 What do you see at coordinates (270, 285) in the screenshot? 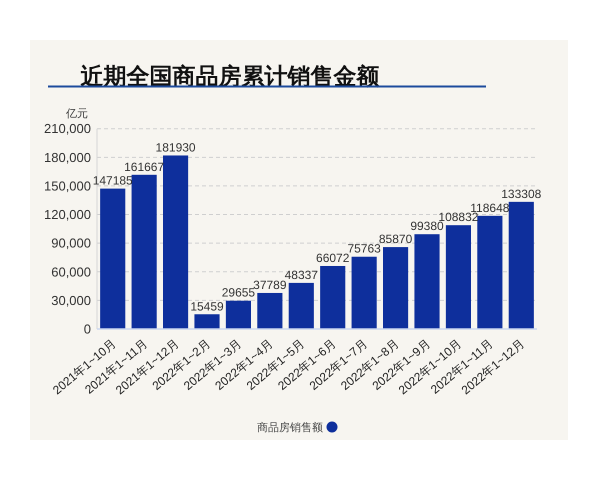
I see `data-label: 37789` at bounding box center [270, 285].